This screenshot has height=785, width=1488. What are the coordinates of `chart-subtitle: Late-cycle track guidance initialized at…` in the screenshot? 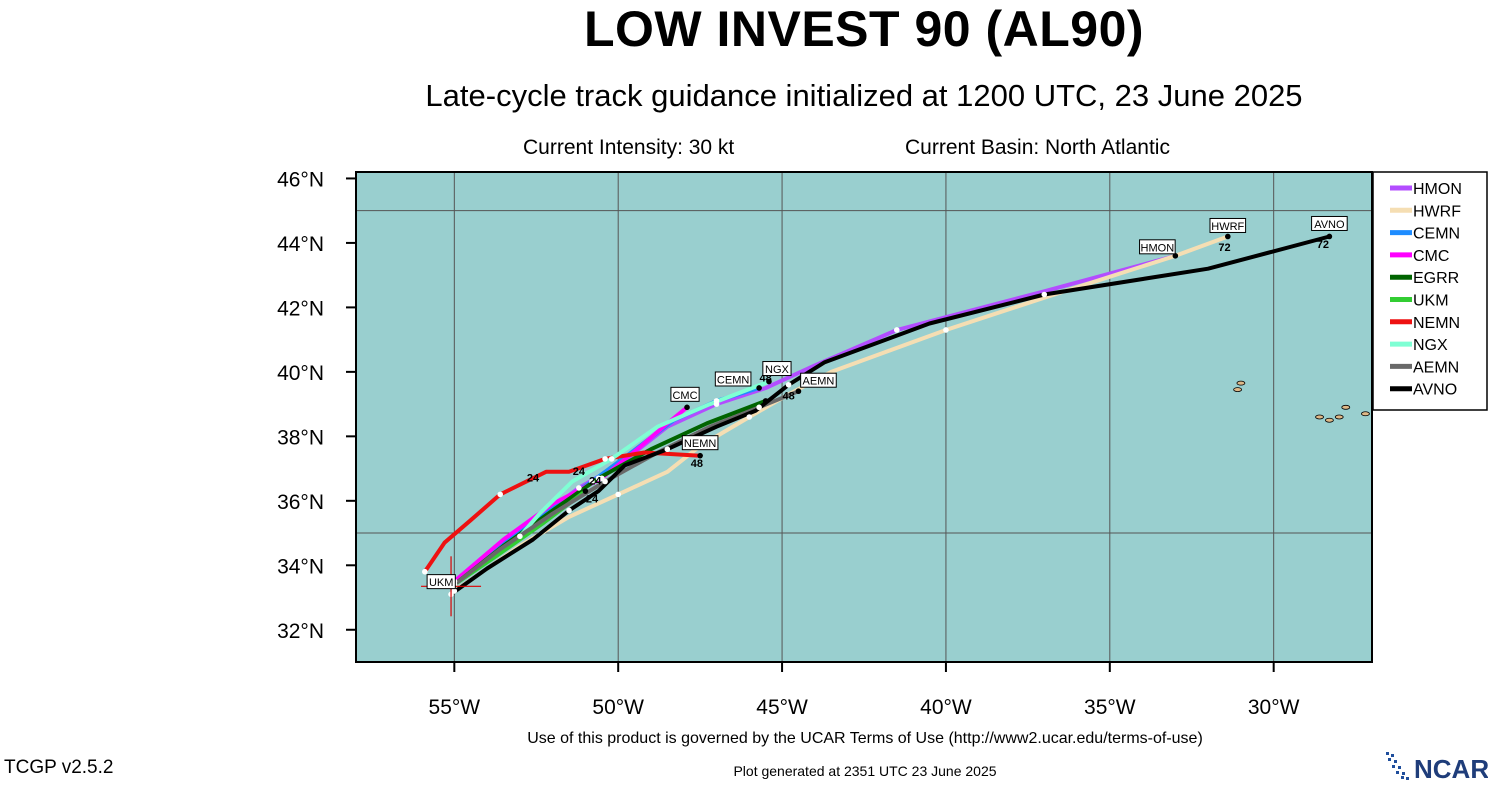 It's located at (864, 95).